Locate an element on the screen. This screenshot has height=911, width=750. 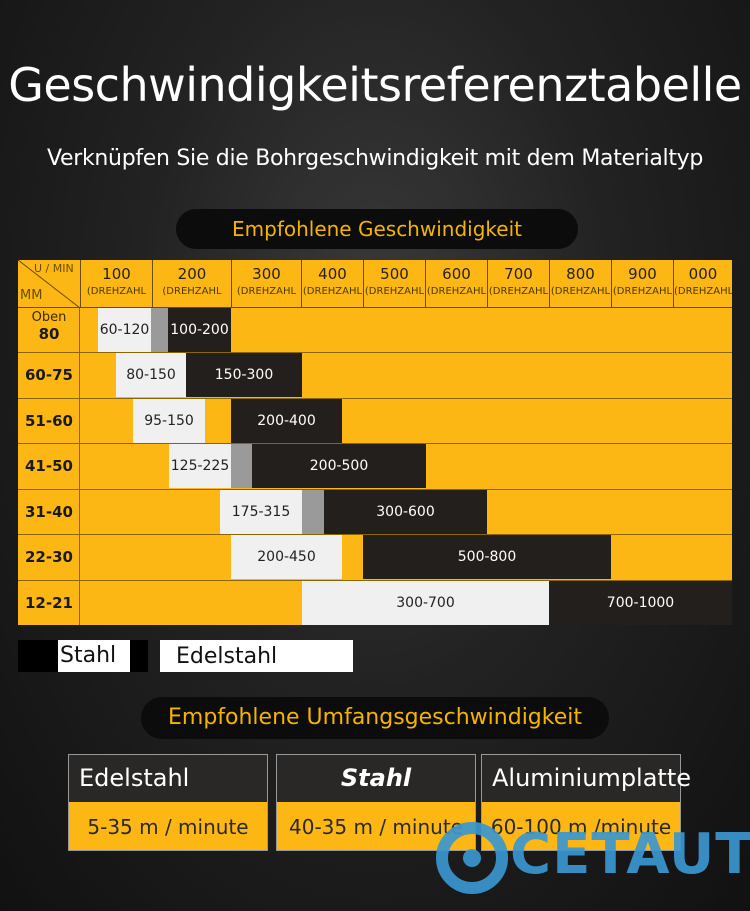
section-heading-surface-speed: Empfohlene Umfangsgeschwindigkeit is located at coordinates (375, 718).